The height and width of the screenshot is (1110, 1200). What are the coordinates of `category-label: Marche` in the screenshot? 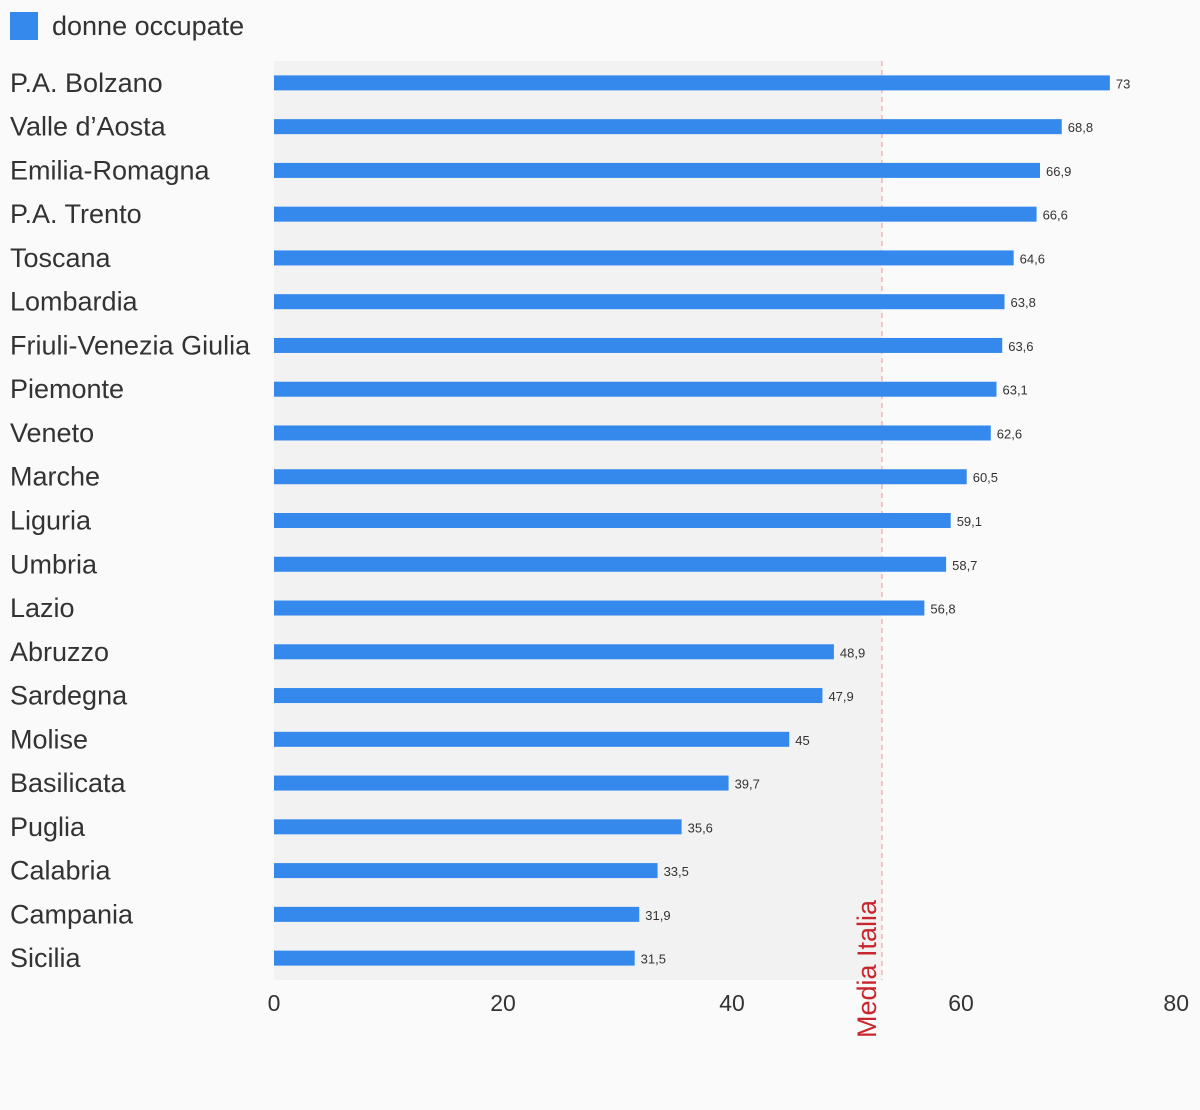 It's located at (55, 477).